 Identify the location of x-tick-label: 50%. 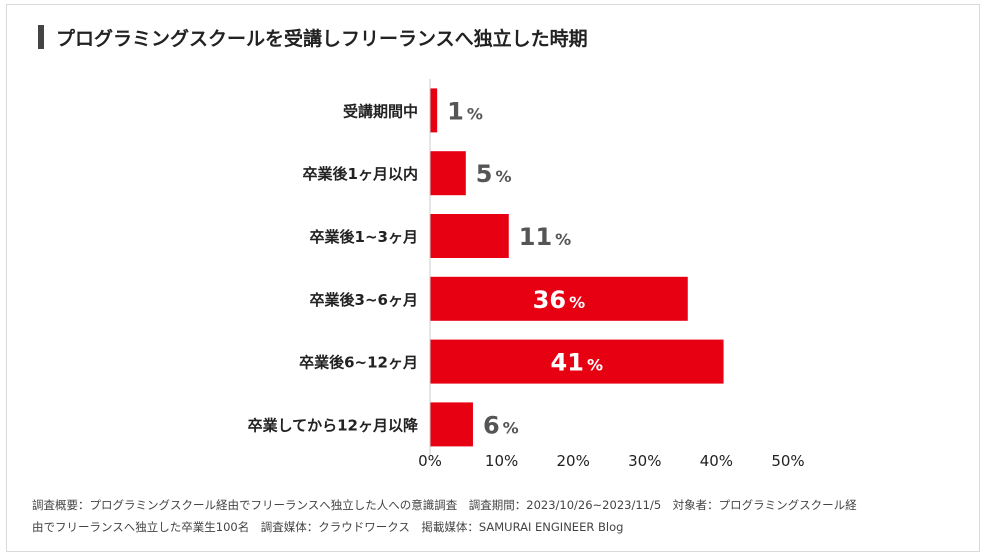
(787, 461).